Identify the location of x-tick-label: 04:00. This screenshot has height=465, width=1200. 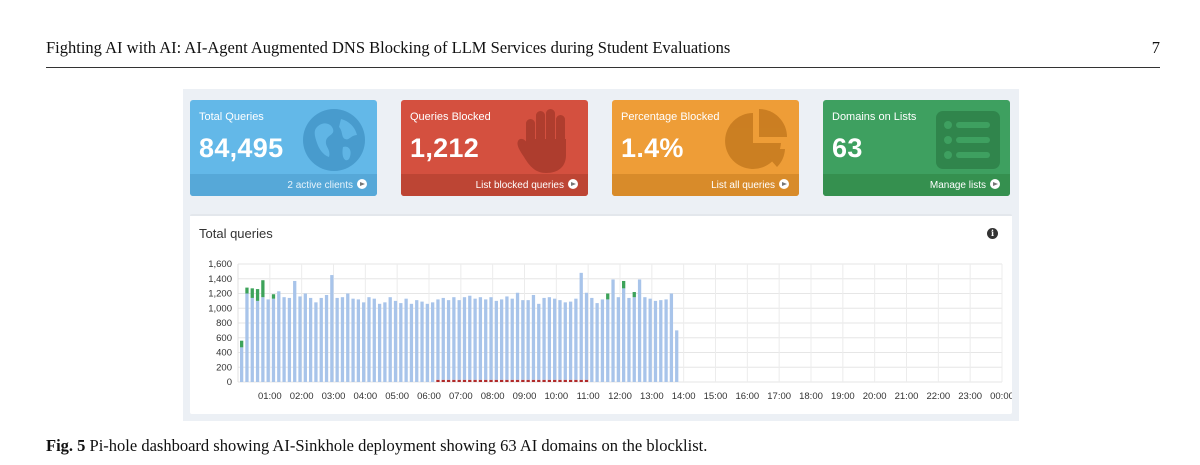
(365, 396).